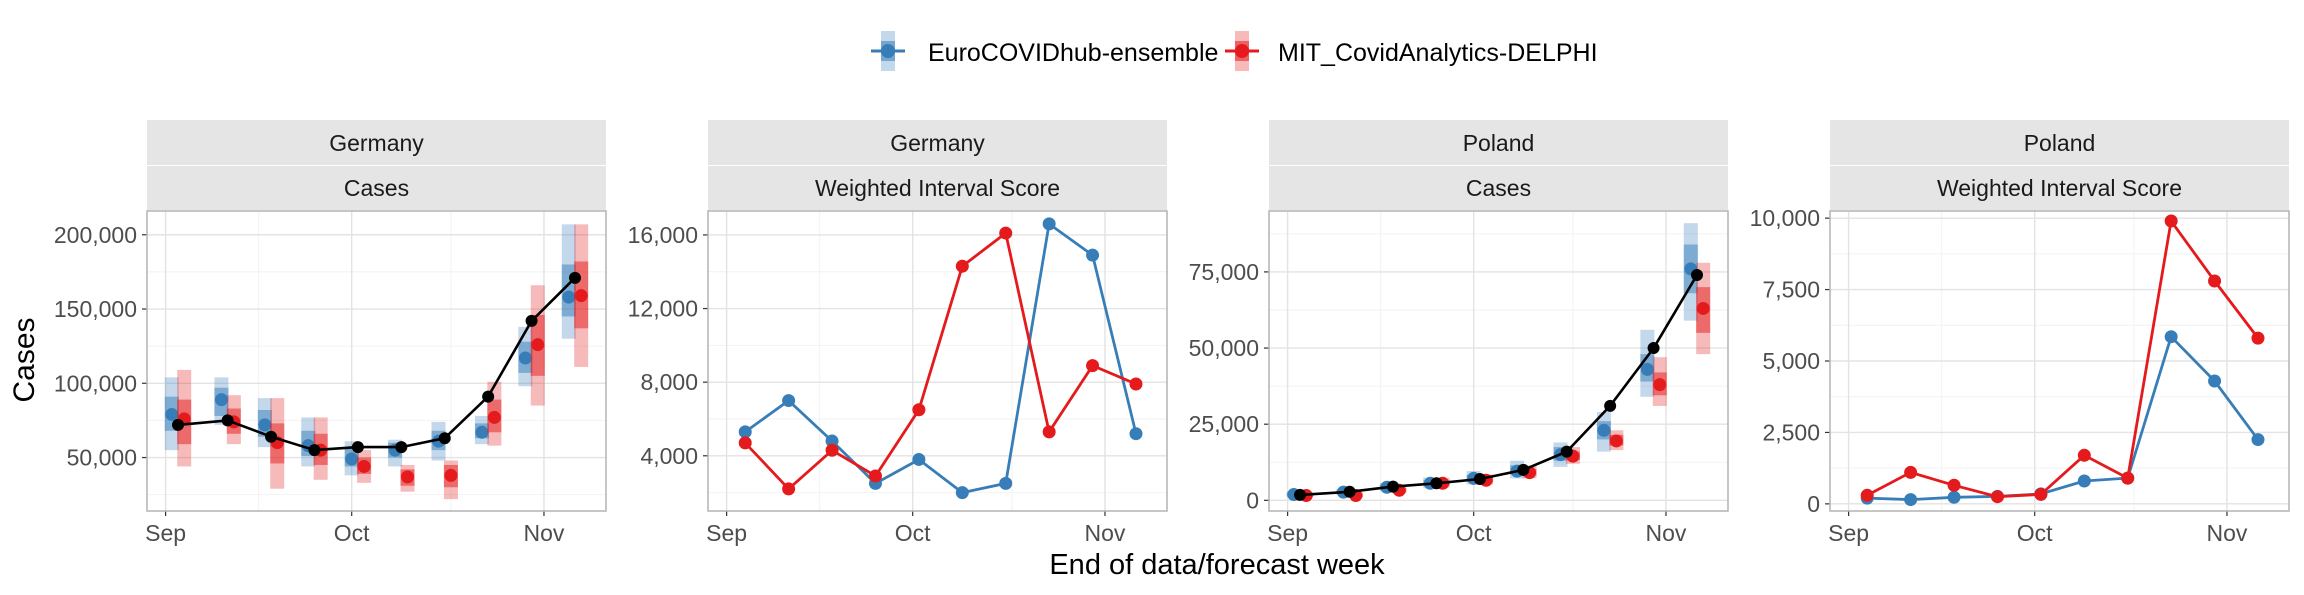  What do you see at coordinates (2059, 188) in the screenshot?
I see `strip-metric-label: Weighted Interval Score` at bounding box center [2059, 188].